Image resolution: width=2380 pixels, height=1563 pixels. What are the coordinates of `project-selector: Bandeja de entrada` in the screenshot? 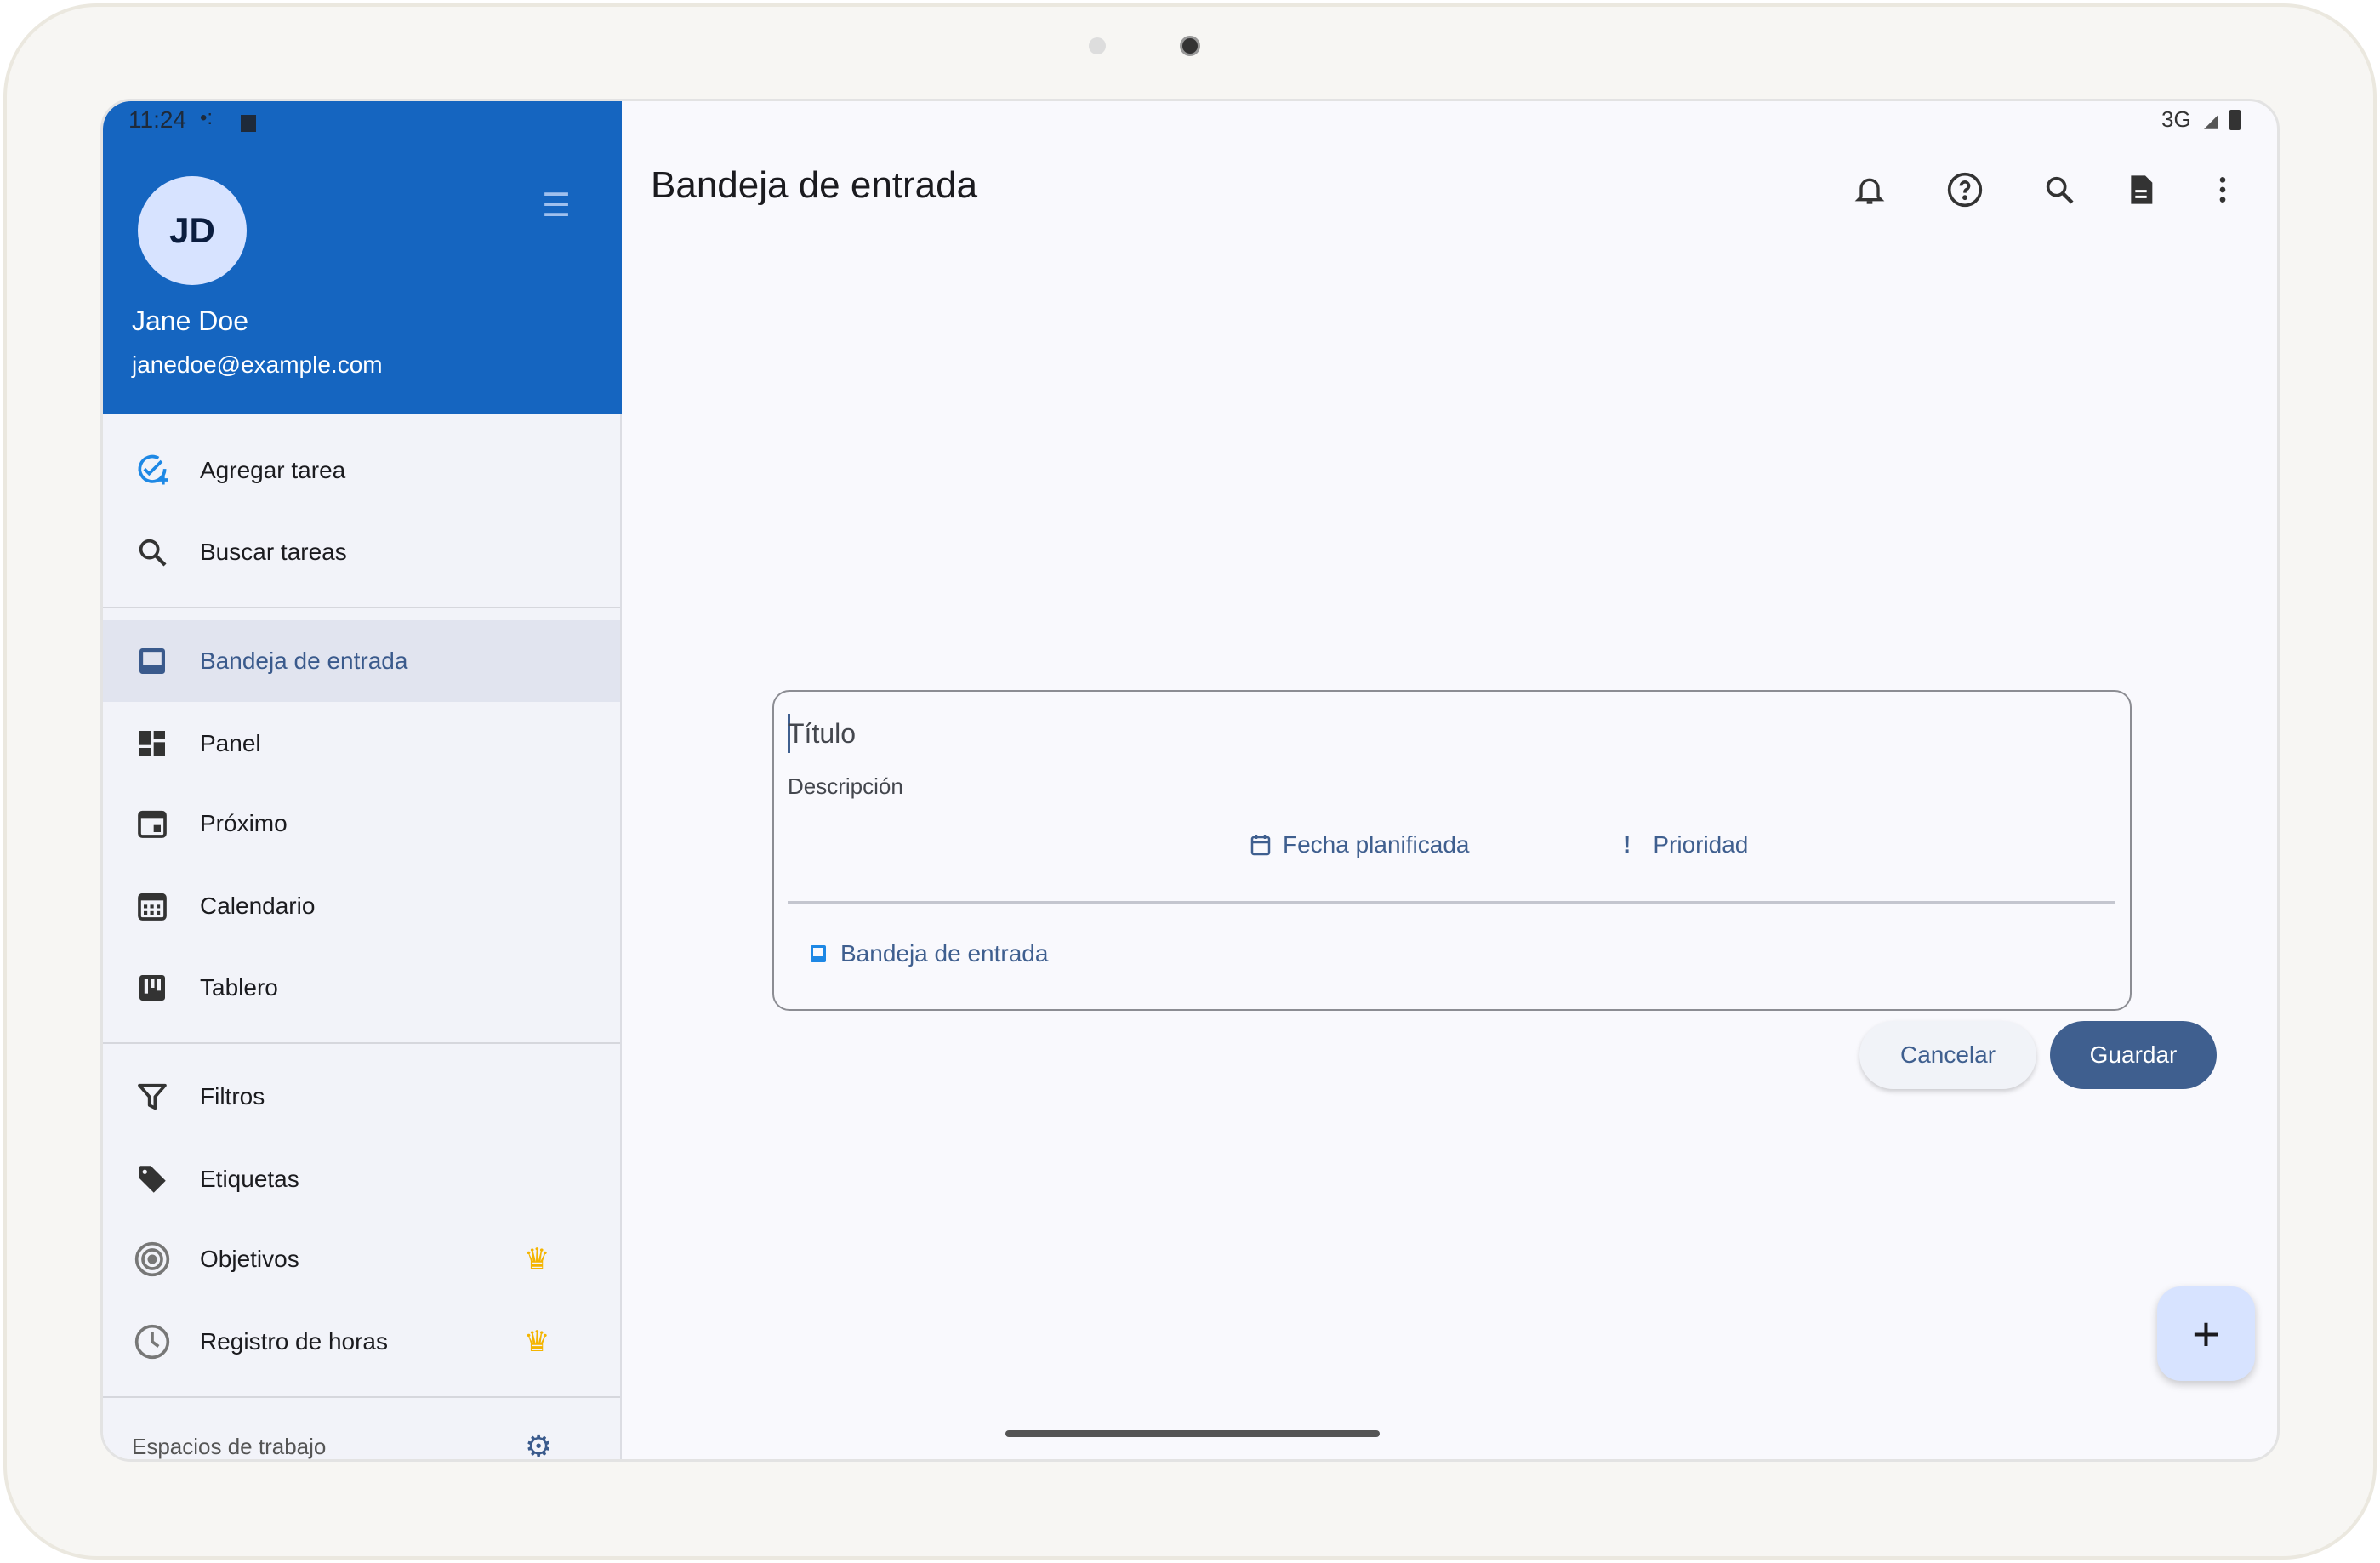 It's located at (929, 953).